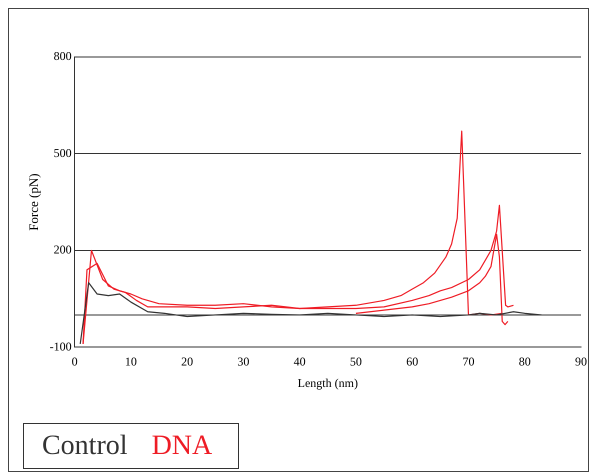 Image resolution: width=597 pixels, height=472 pixels. I want to click on text: Control, so click(85, 446).